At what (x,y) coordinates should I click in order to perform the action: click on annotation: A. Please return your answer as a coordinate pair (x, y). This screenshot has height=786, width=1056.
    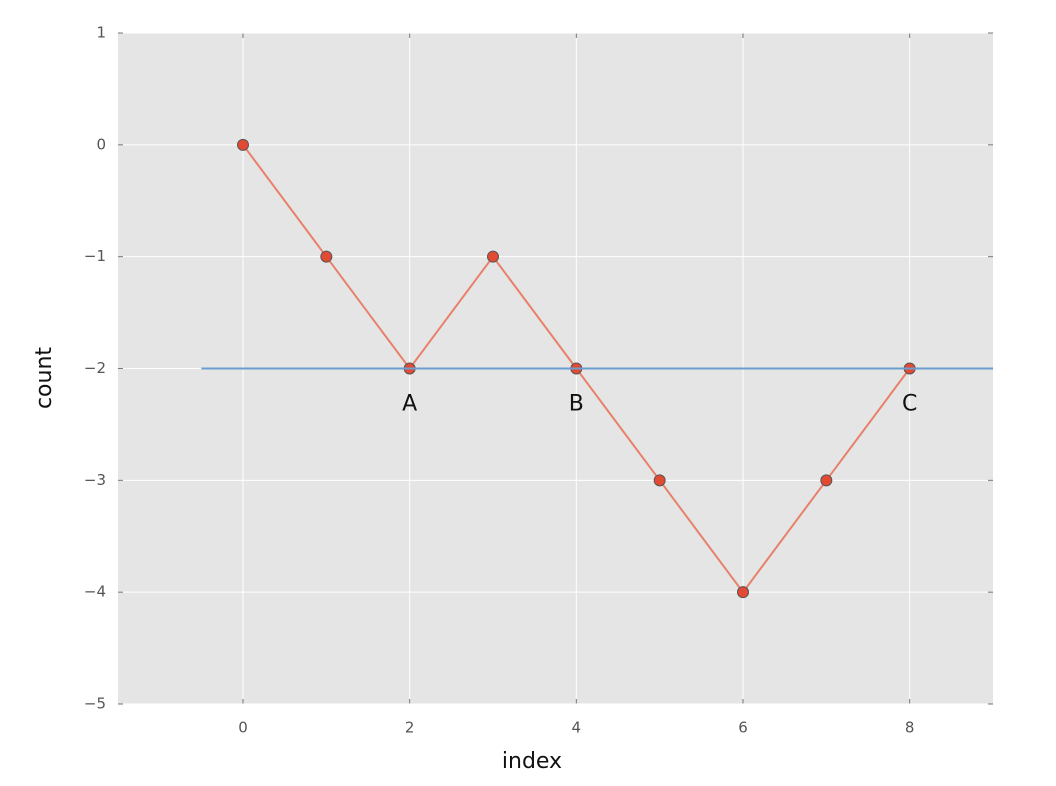
    Looking at the image, I should click on (409, 404).